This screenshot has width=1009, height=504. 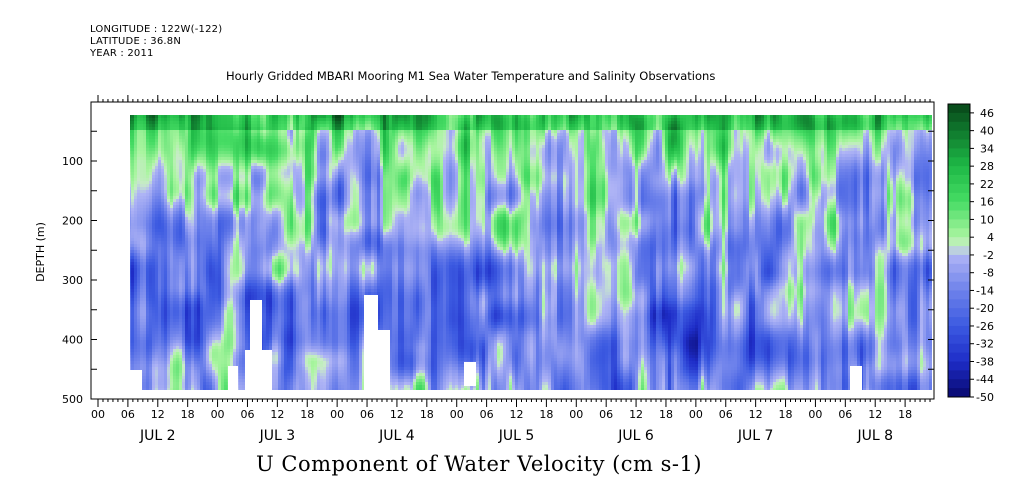 What do you see at coordinates (156, 29) in the screenshot?
I see `longitude-label: LONGITUDE : 122W(-122)` at bounding box center [156, 29].